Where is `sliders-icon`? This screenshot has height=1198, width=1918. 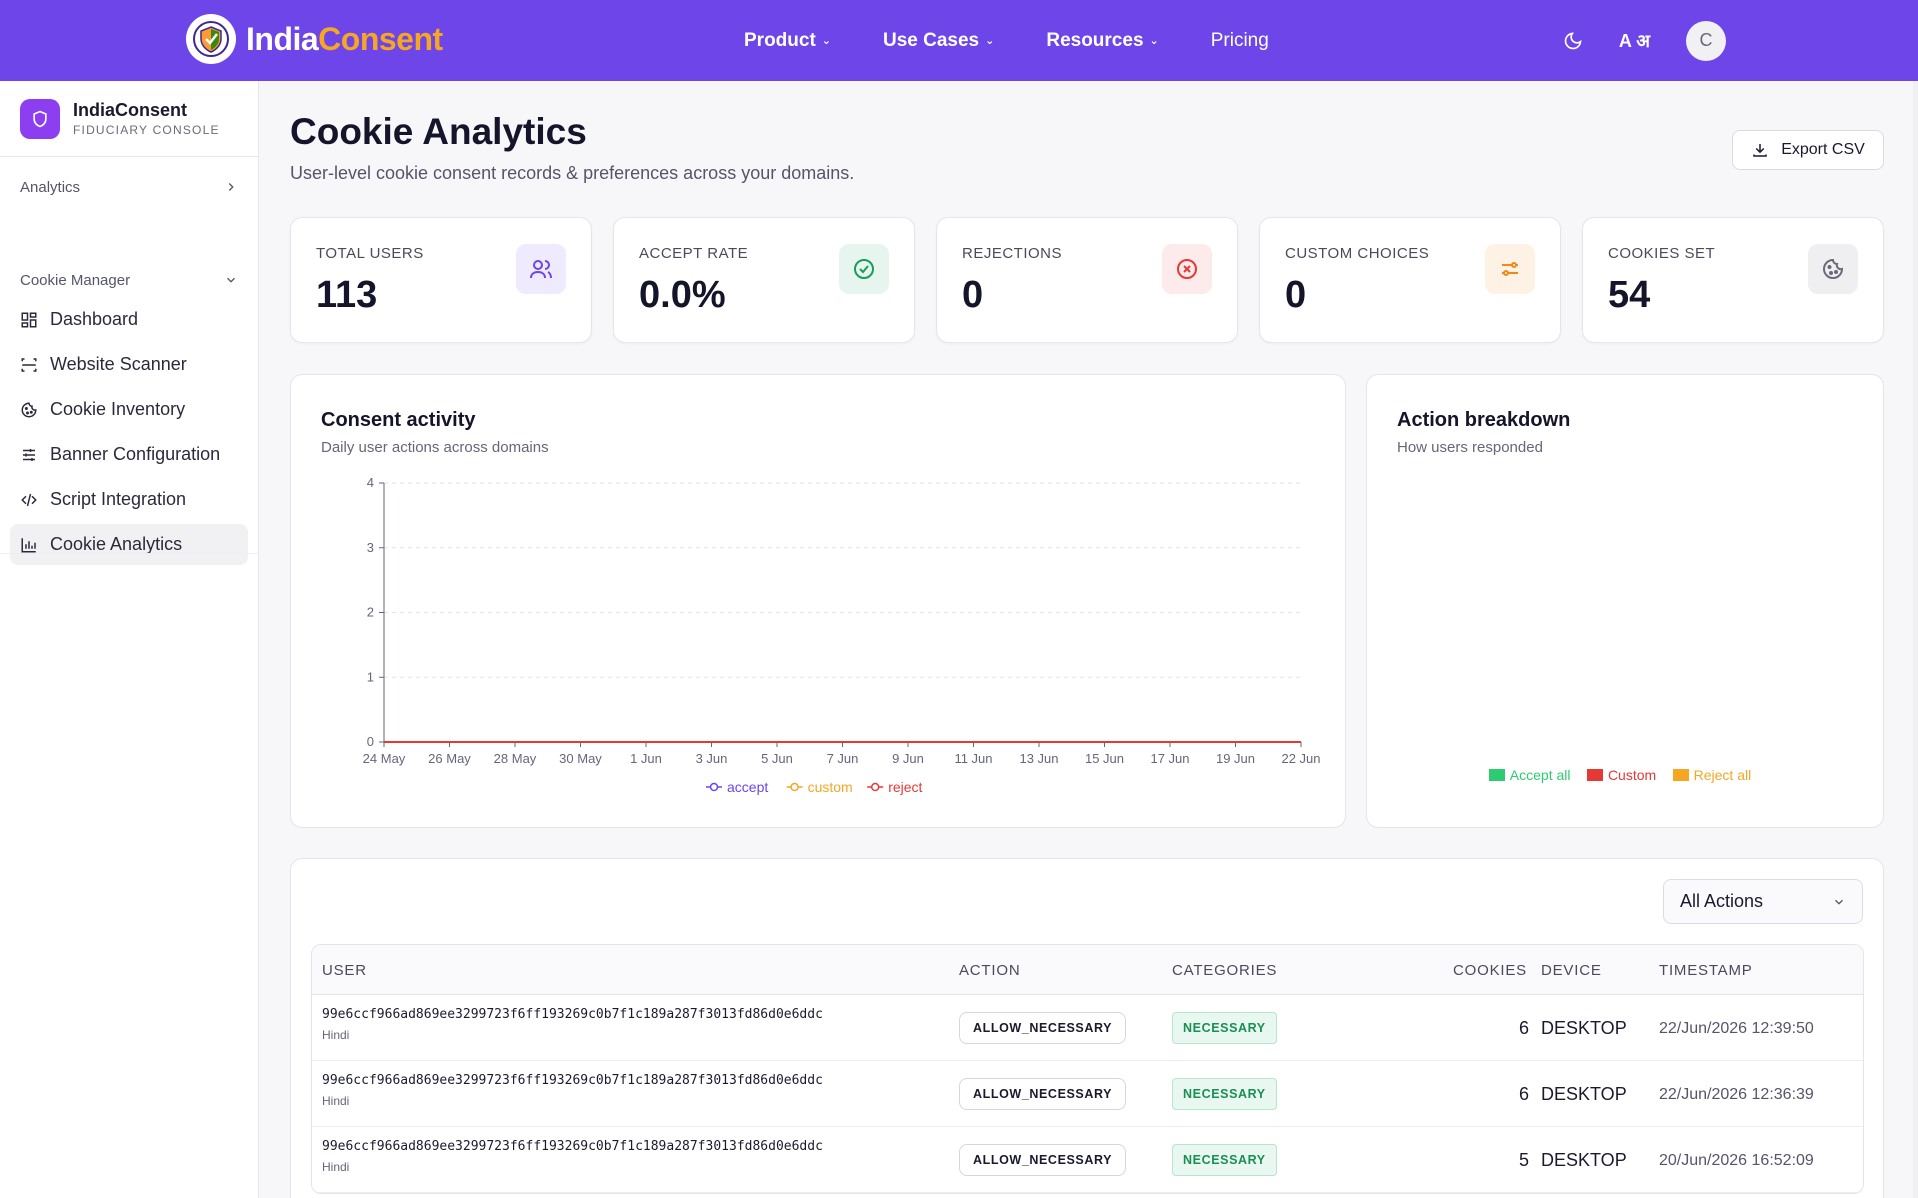
sliders-icon is located at coordinates (1510, 269).